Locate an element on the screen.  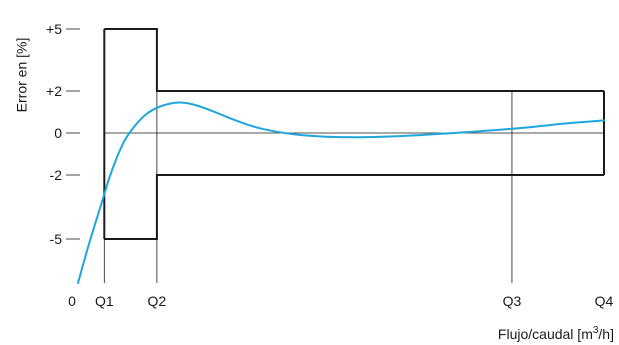
x-tick-label-q1: Q1 is located at coordinates (104, 301).